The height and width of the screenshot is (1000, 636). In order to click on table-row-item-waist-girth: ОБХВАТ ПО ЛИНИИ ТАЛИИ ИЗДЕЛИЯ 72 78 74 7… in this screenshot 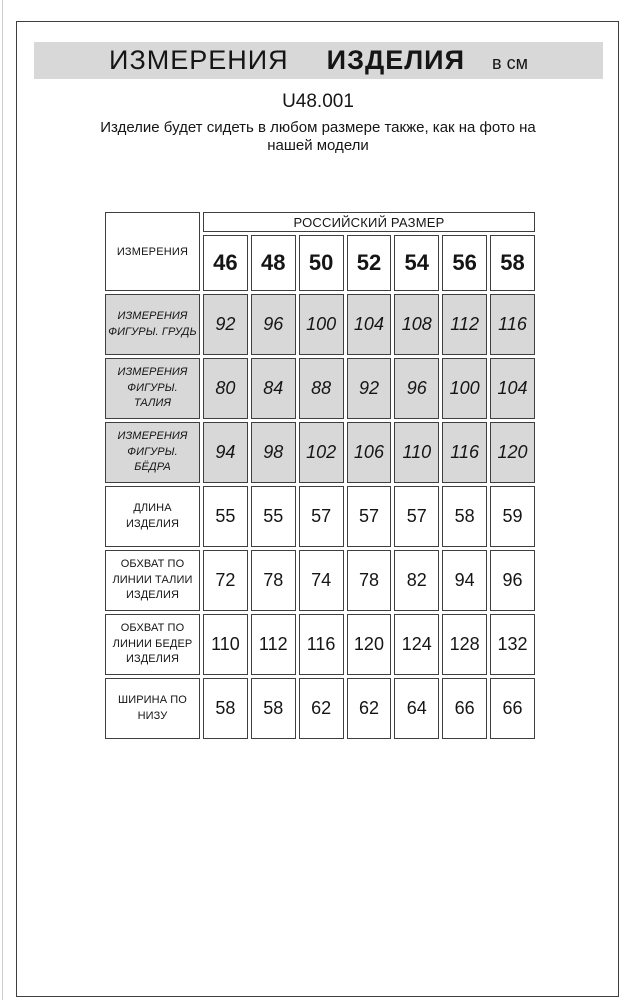, I will do `click(320, 580)`.